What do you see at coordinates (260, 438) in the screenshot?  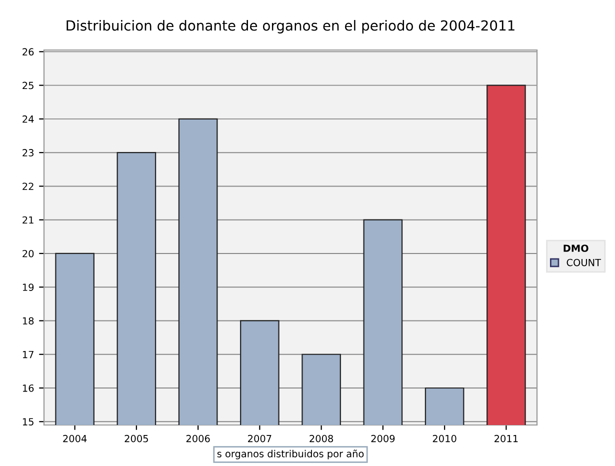 I see `x-tick-label: 2007` at bounding box center [260, 438].